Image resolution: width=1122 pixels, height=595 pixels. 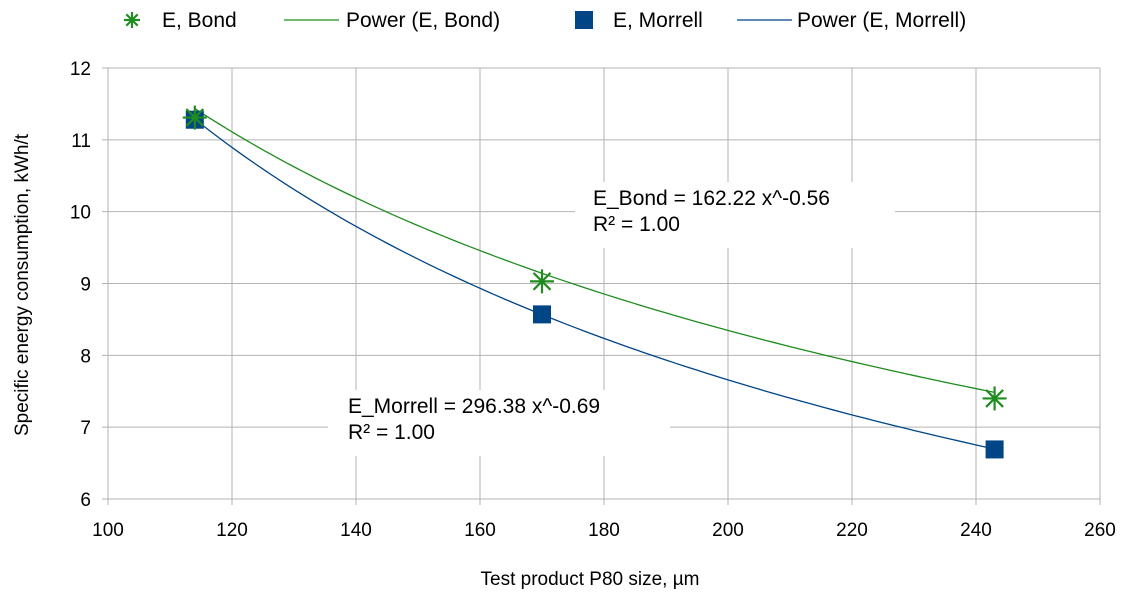 I want to click on y-tick-label: 8, so click(x=85, y=356).